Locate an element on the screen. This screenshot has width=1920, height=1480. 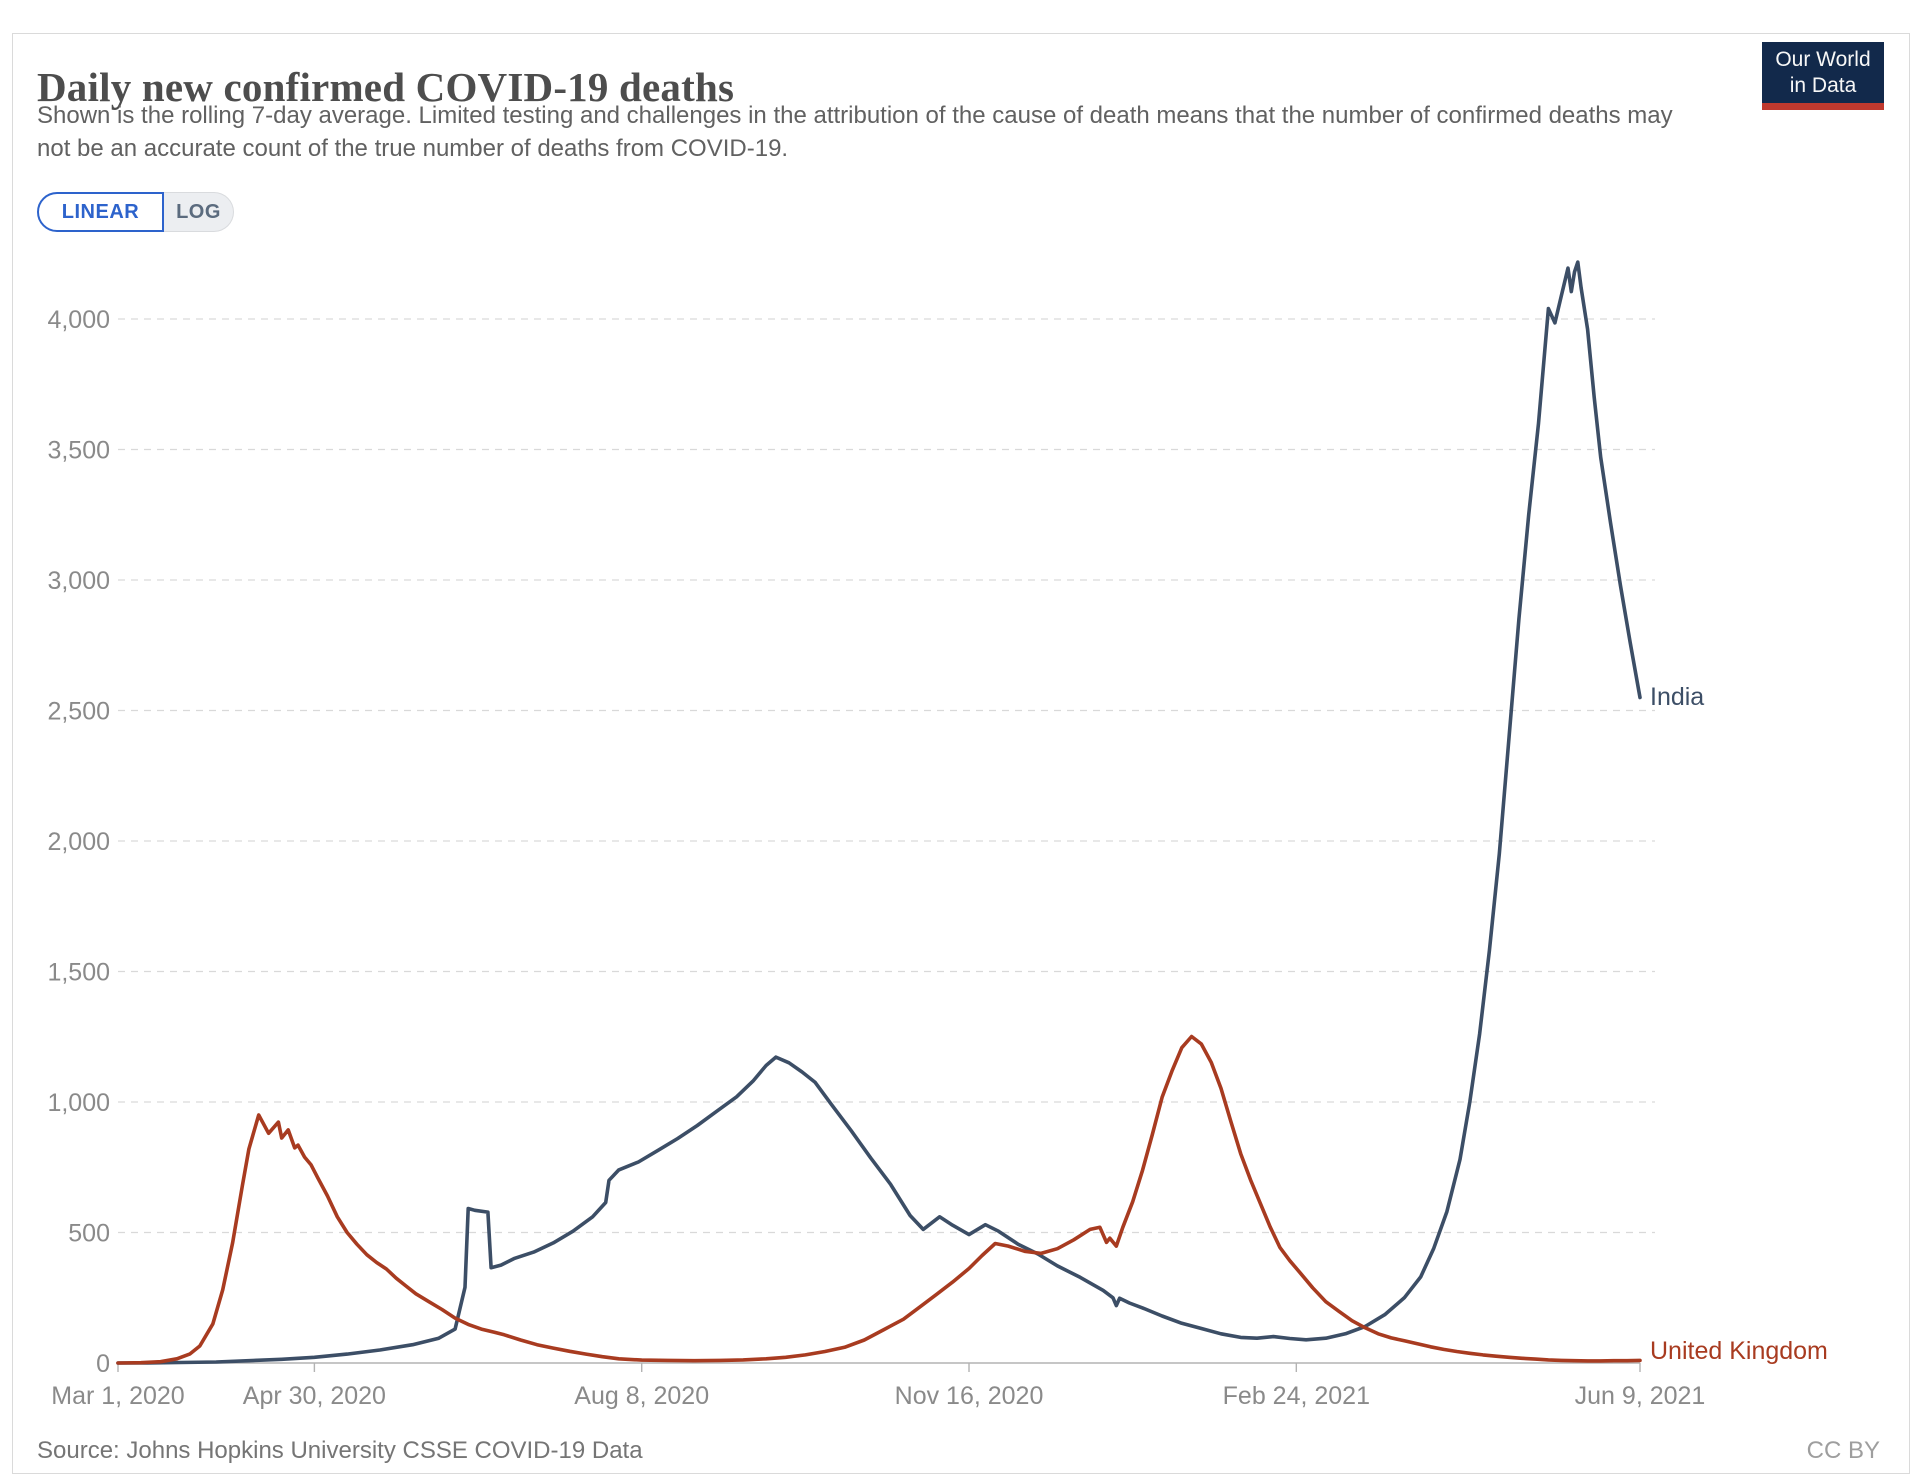
owid-logo: Our World in Data is located at coordinates (1823, 76).